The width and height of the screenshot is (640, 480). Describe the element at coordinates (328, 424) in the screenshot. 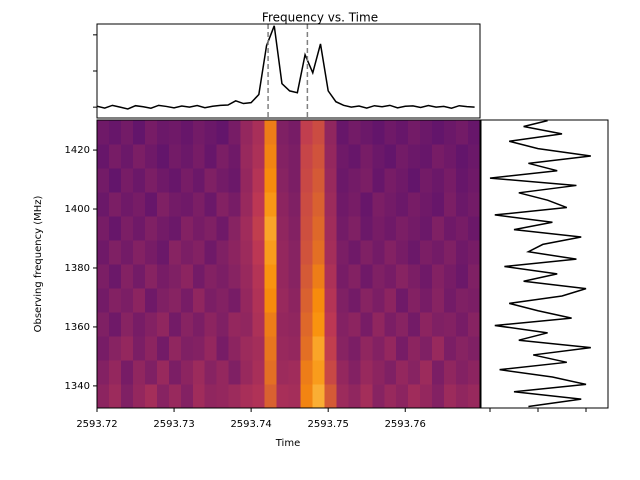

I see `x-tick-label: 2593.75` at that location.